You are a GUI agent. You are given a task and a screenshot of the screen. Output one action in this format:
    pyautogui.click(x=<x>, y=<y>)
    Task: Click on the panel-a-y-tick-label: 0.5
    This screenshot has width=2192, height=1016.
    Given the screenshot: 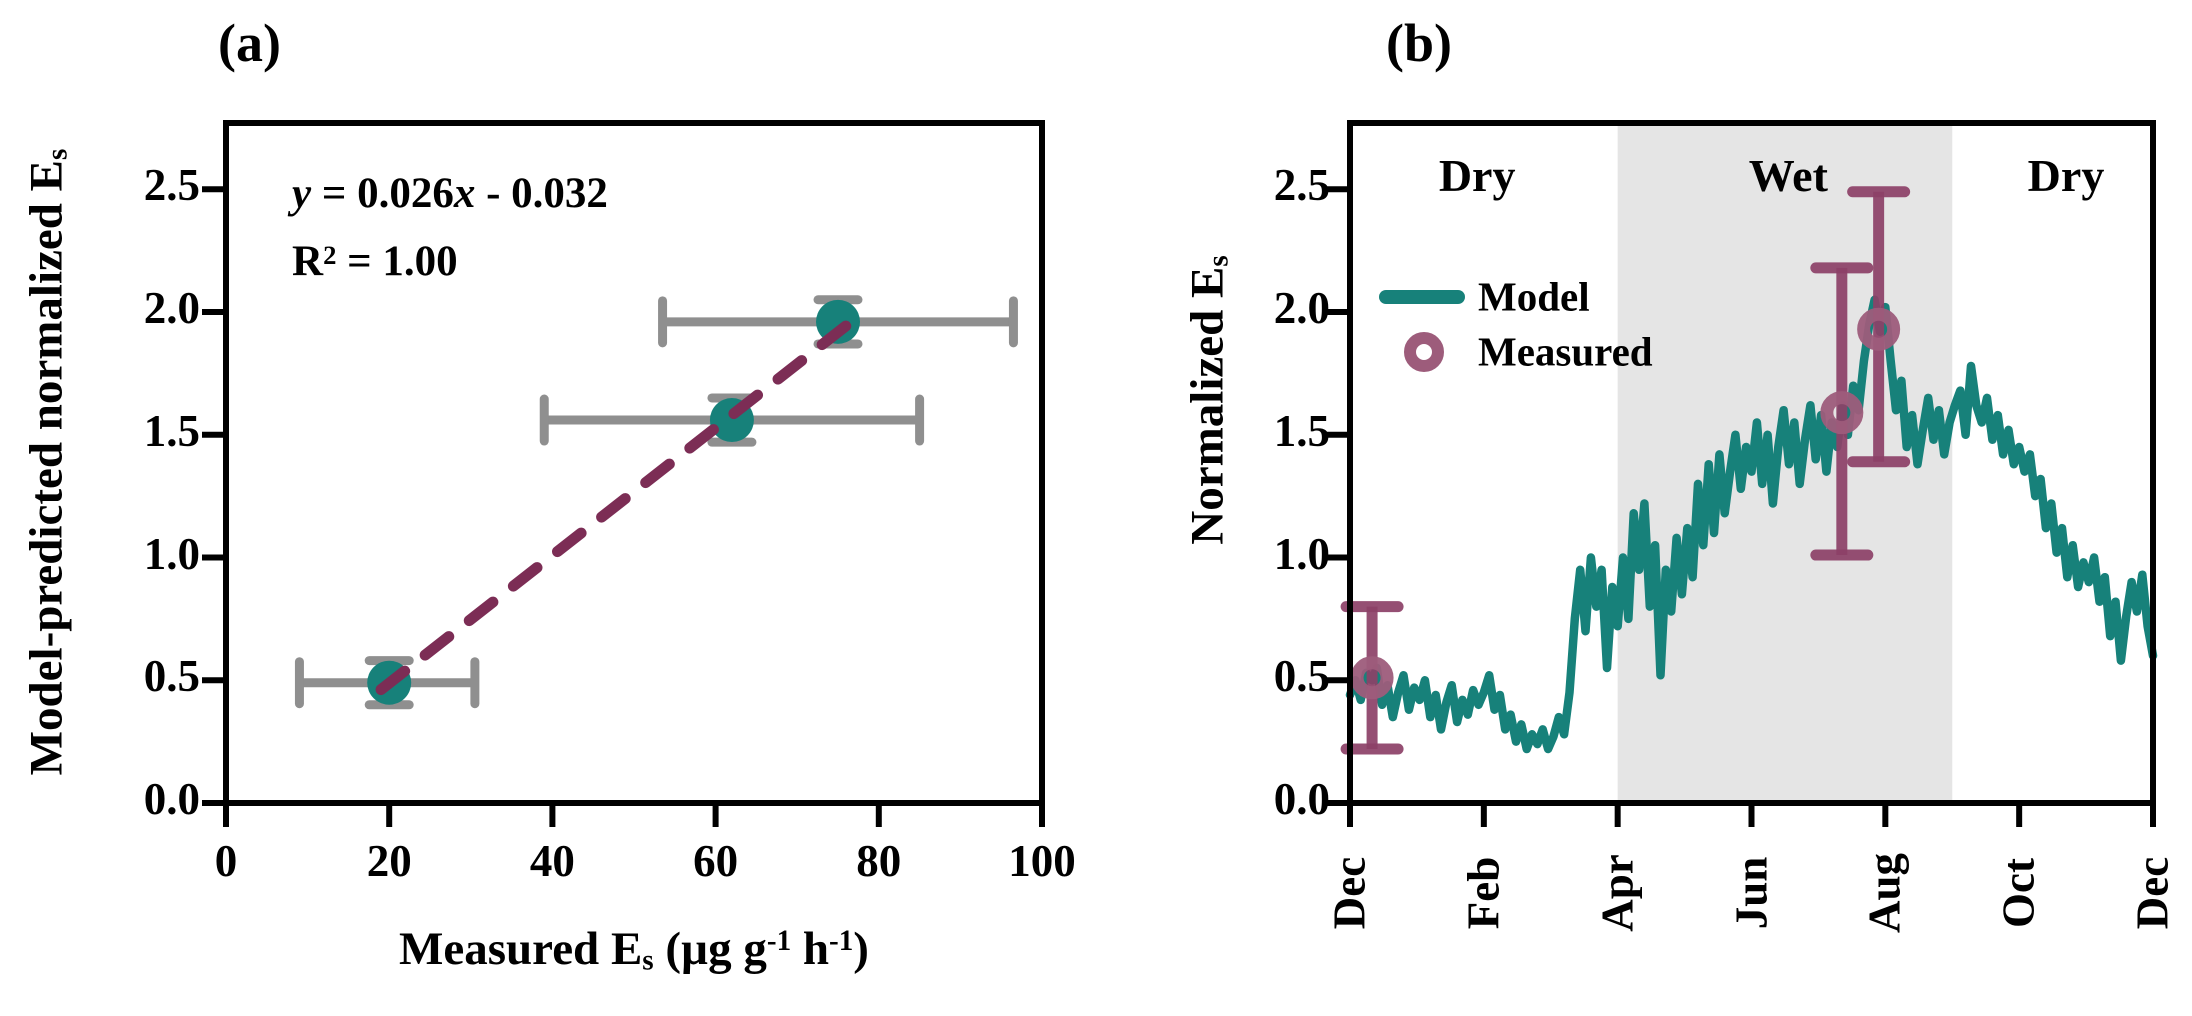 What is the action you would take?
    pyautogui.click(x=171, y=676)
    